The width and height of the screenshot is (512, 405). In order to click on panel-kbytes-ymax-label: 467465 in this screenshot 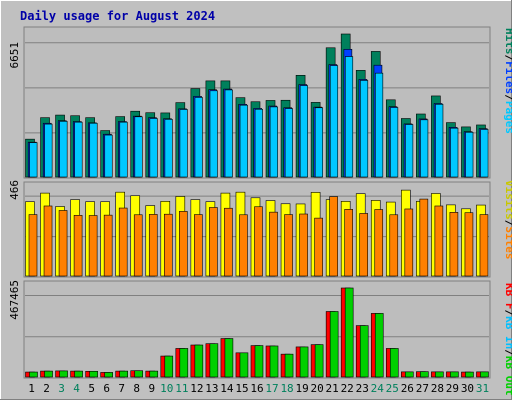, I will do `click(14, 300)`.